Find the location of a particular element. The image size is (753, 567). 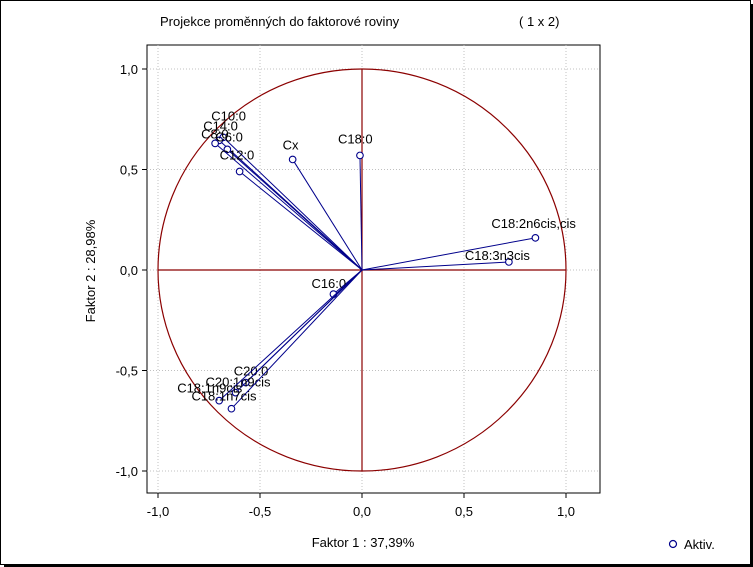

y-tick-label: 1,0 is located at coordinates (129, 69).